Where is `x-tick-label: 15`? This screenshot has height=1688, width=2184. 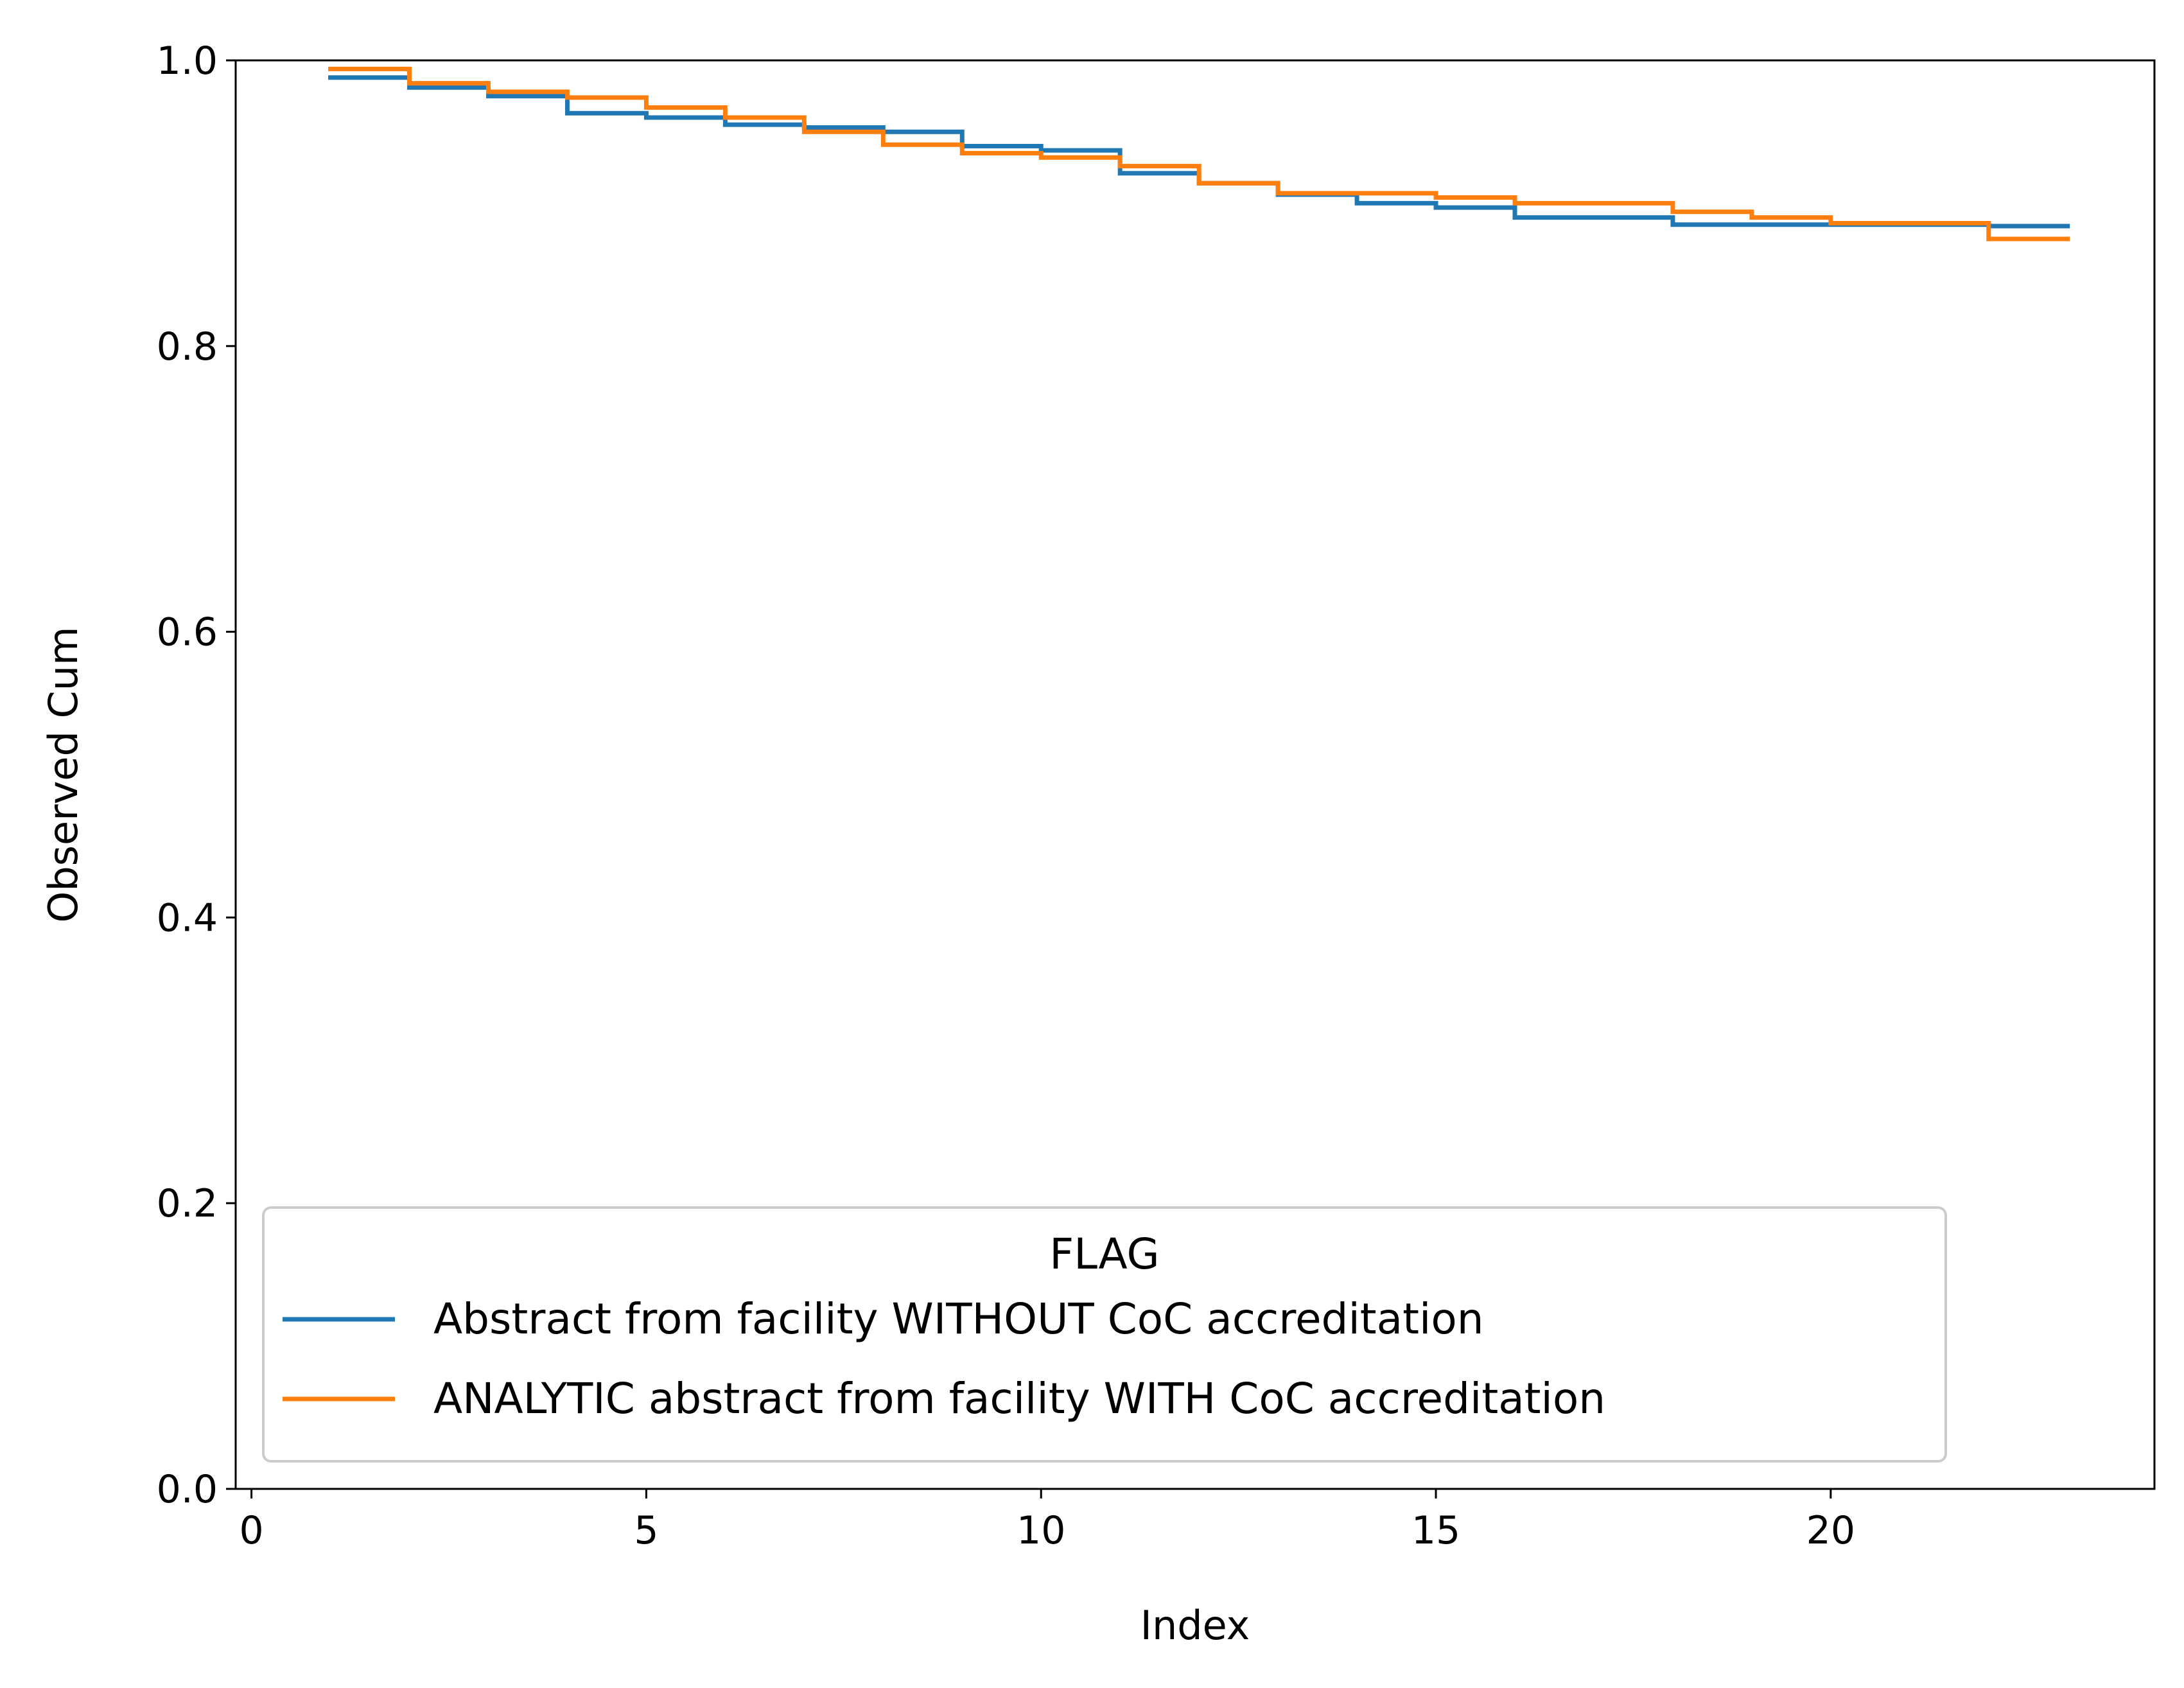
x-tick-label: 15 is located at coordinates (1435, 1530).